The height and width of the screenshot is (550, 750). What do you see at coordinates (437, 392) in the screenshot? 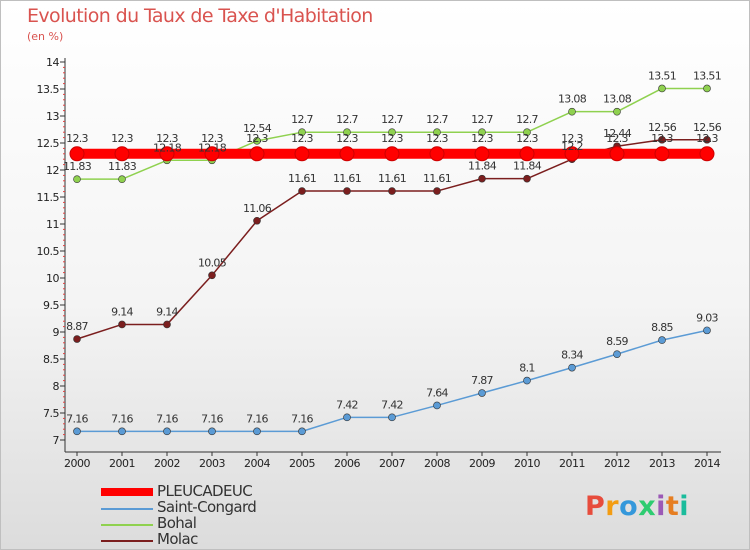
I see `data-label: 7.64` at bounding box center [437, 392].